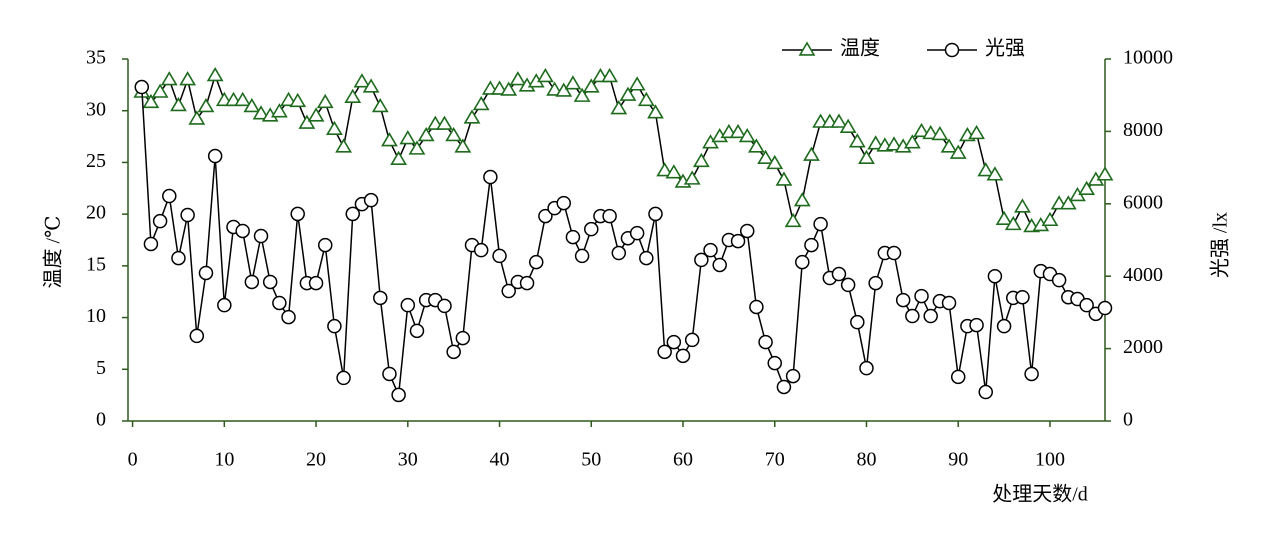  Describe the element at coordinates (1040, 494) in the screenshot. I see `x-axis-label: 处理天数/d` at that location.